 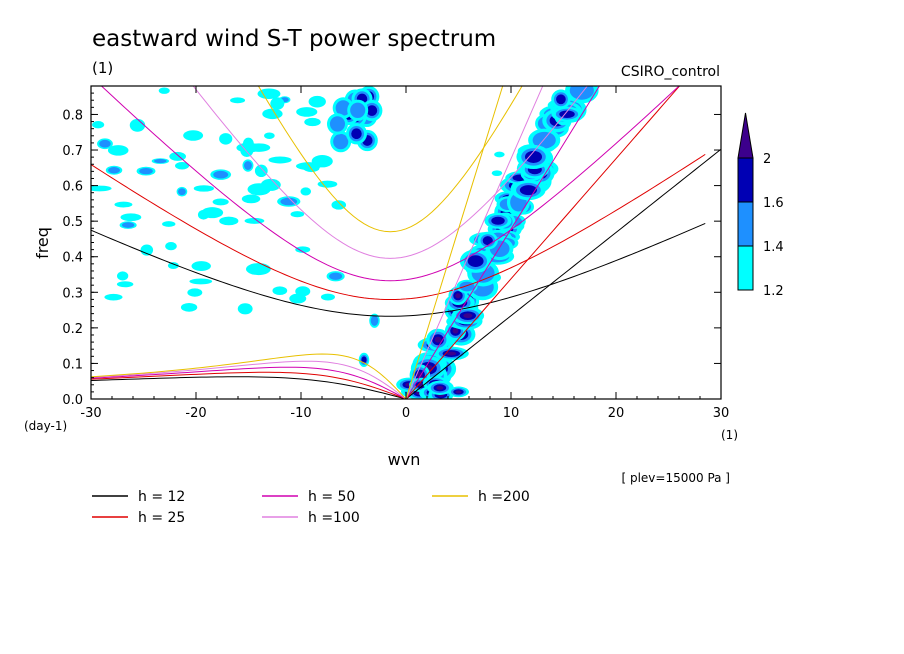 What do you see at coordinates (670, 72) in the screenshot?
I see `model-label: CSIRO_control` at bounding box center [670, 72].